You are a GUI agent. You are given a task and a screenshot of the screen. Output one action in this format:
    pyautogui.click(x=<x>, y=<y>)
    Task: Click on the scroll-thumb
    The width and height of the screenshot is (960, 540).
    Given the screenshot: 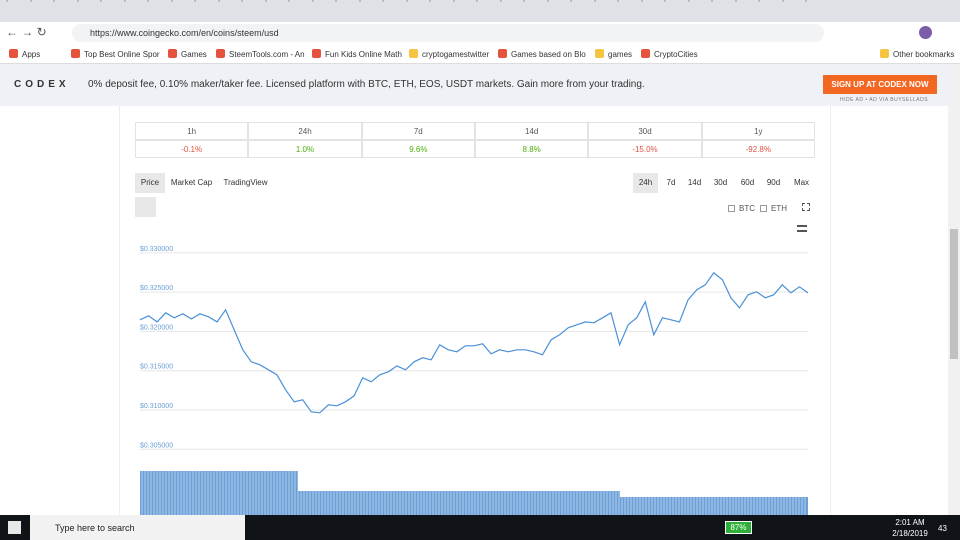 What is the action you would take?
    pyautogui.click(x=954, y=294)
    